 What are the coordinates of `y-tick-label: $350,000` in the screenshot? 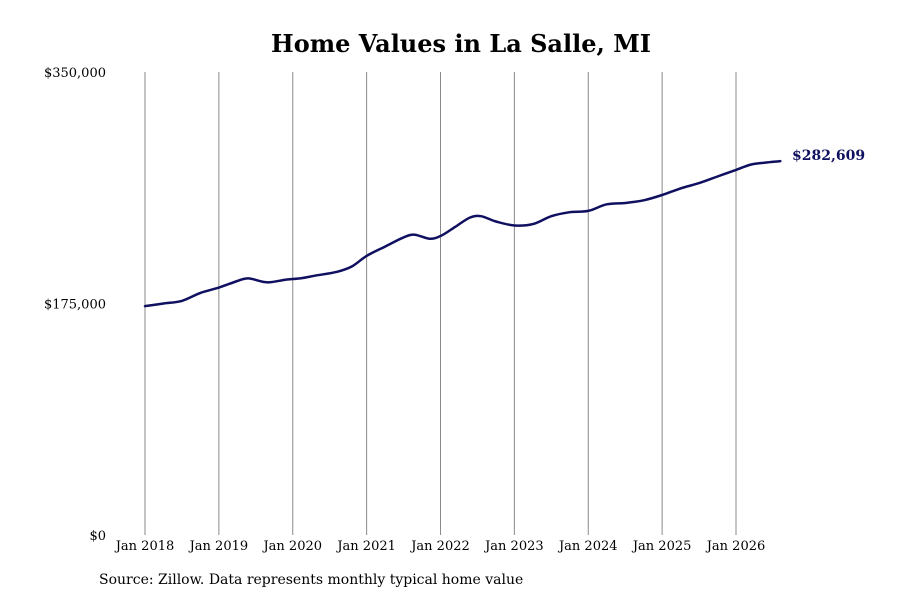 It's located at (75, 73).